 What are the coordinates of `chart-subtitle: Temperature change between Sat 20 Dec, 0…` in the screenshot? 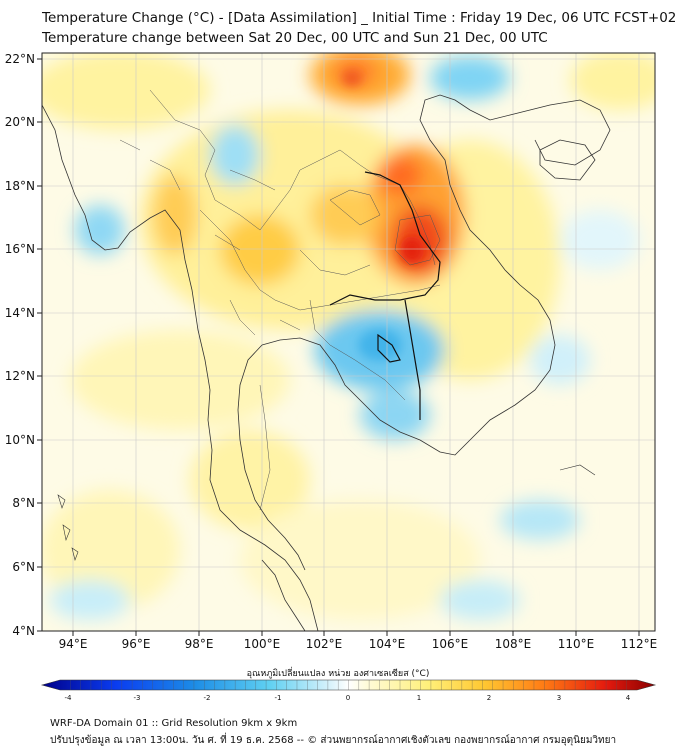 It's located at (295, 38).